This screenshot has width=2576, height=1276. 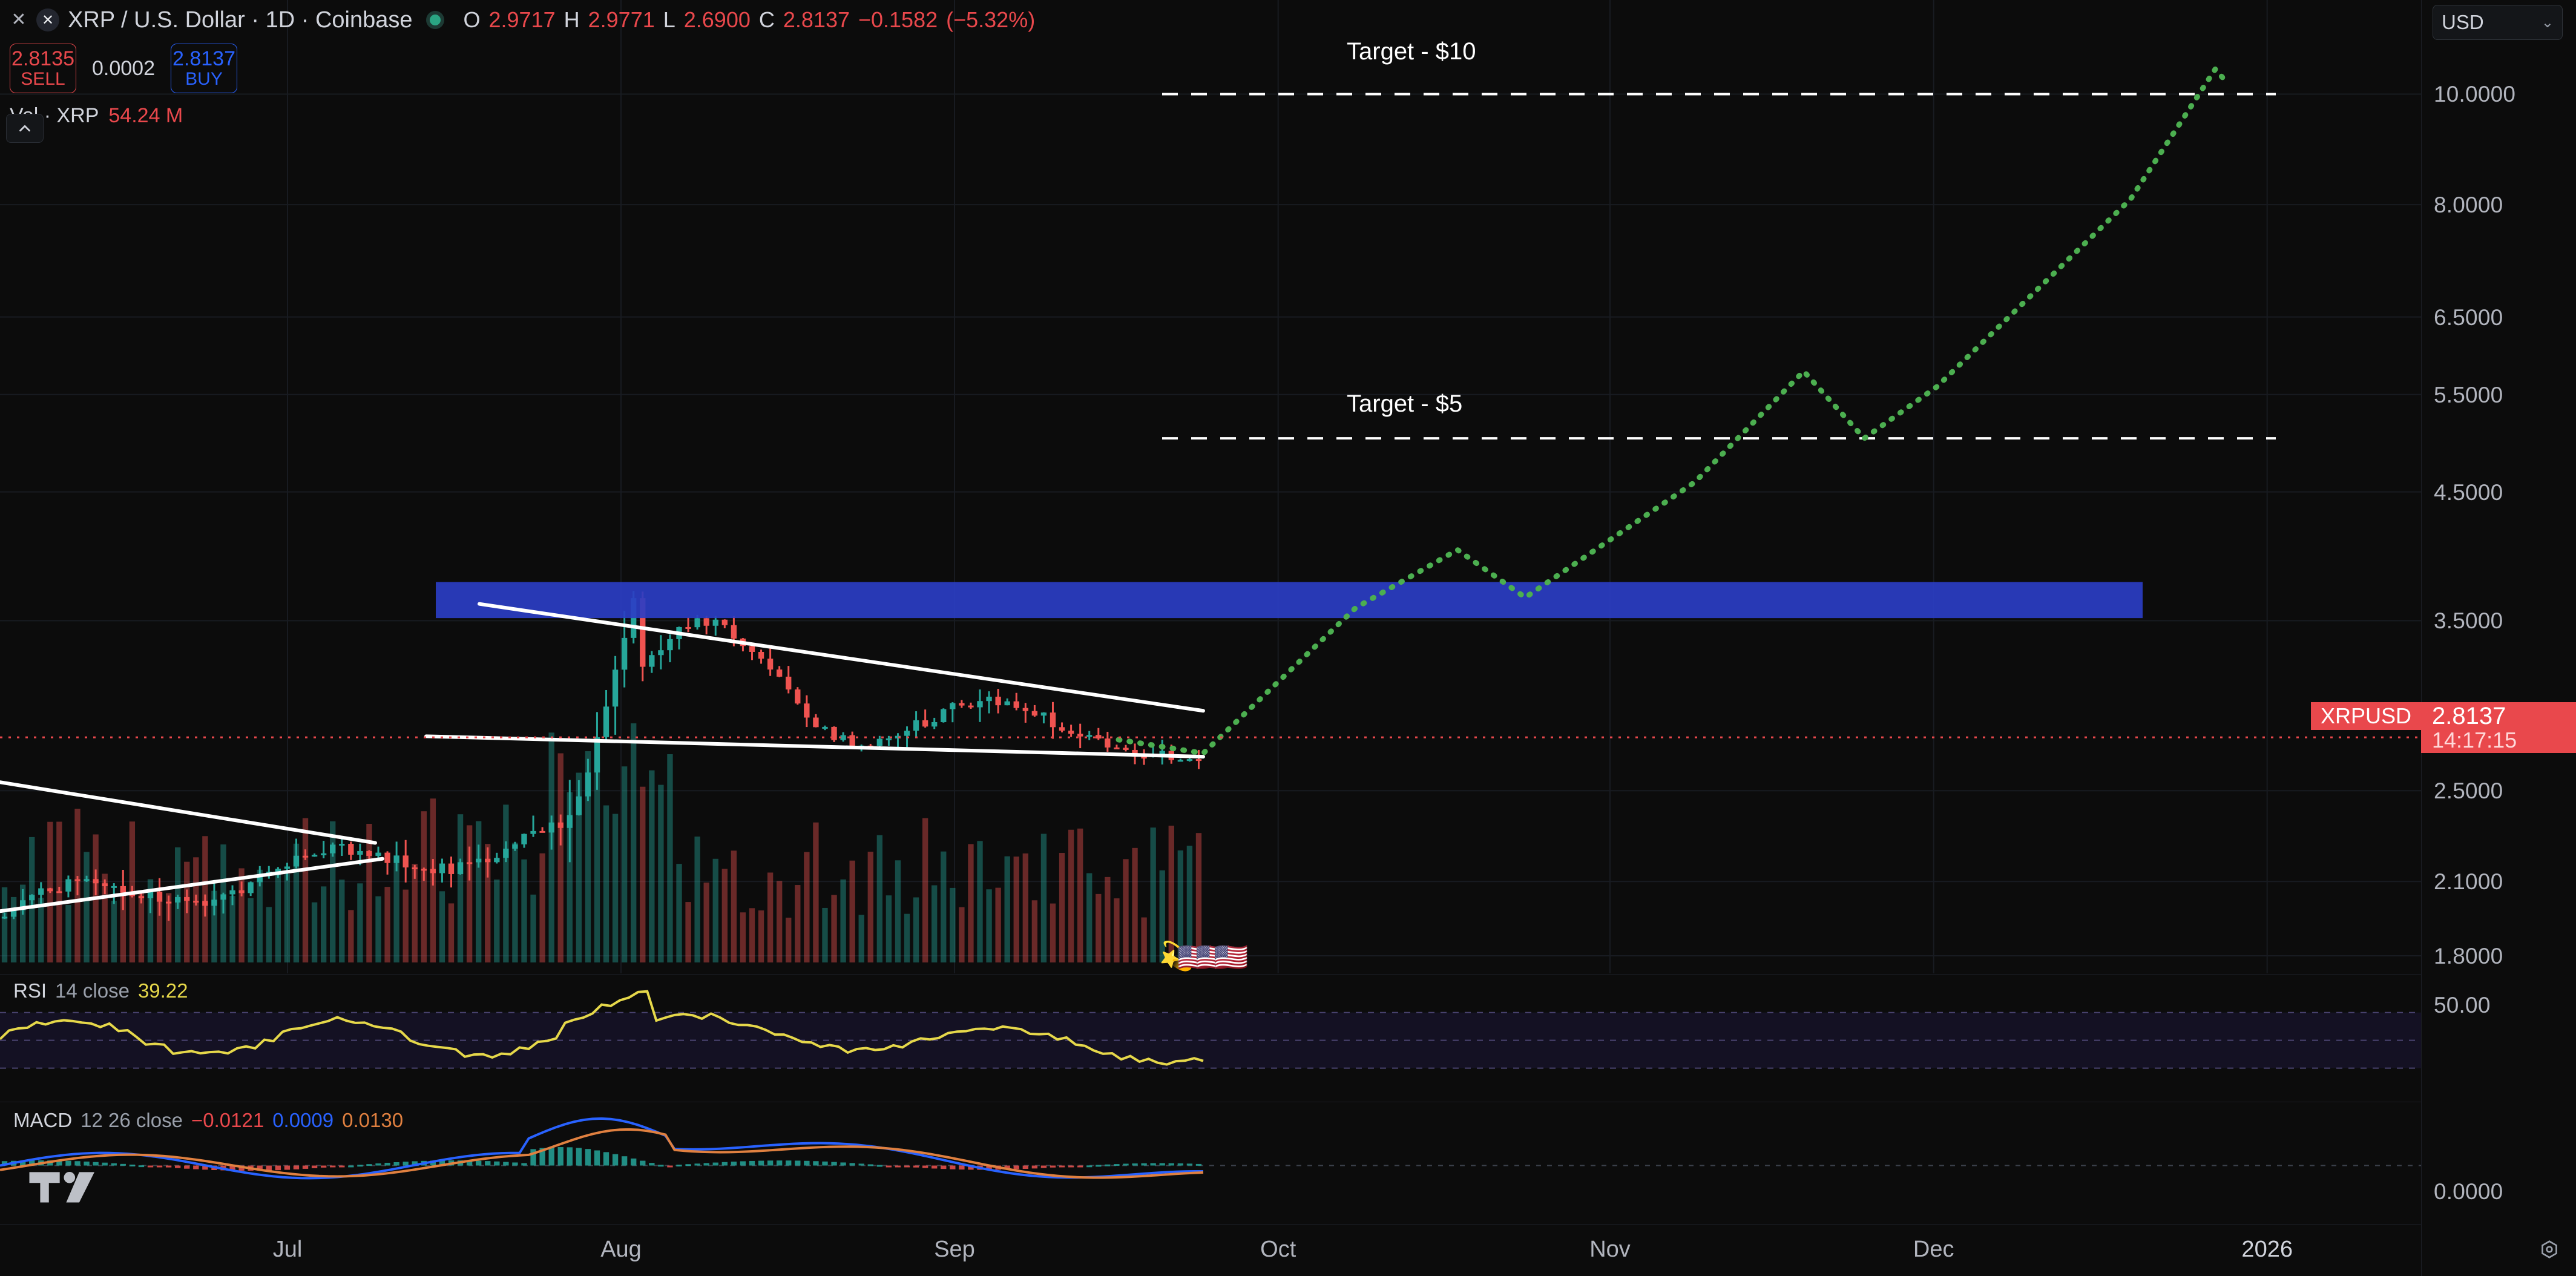 I want to click on buy-button: 2.8137 BUY, so click(x=204, y=68).